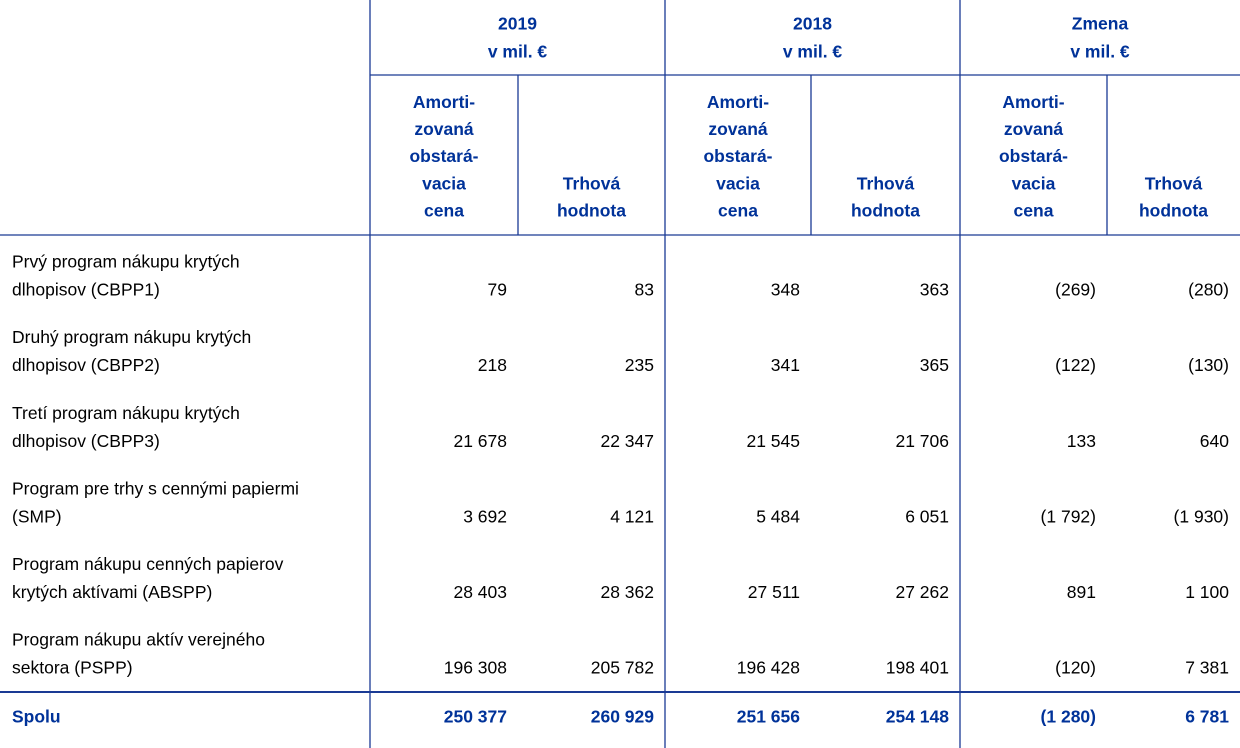  I want to click on cell: 28 362, so click(627, 592).